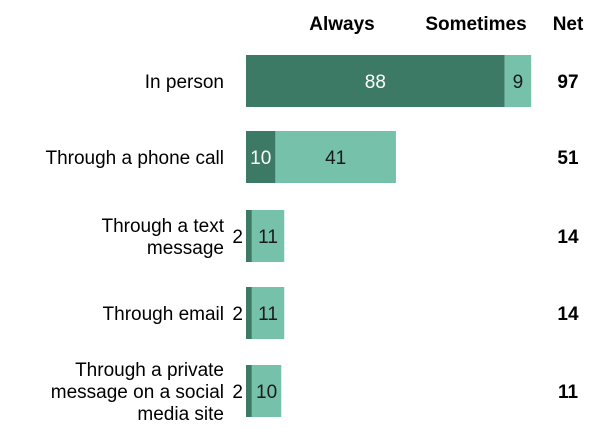 This screenshot has width=599, height=428. Describe the element at coordinates (185, 248) in the screenshot. I see `category-label-line: message` at that location.